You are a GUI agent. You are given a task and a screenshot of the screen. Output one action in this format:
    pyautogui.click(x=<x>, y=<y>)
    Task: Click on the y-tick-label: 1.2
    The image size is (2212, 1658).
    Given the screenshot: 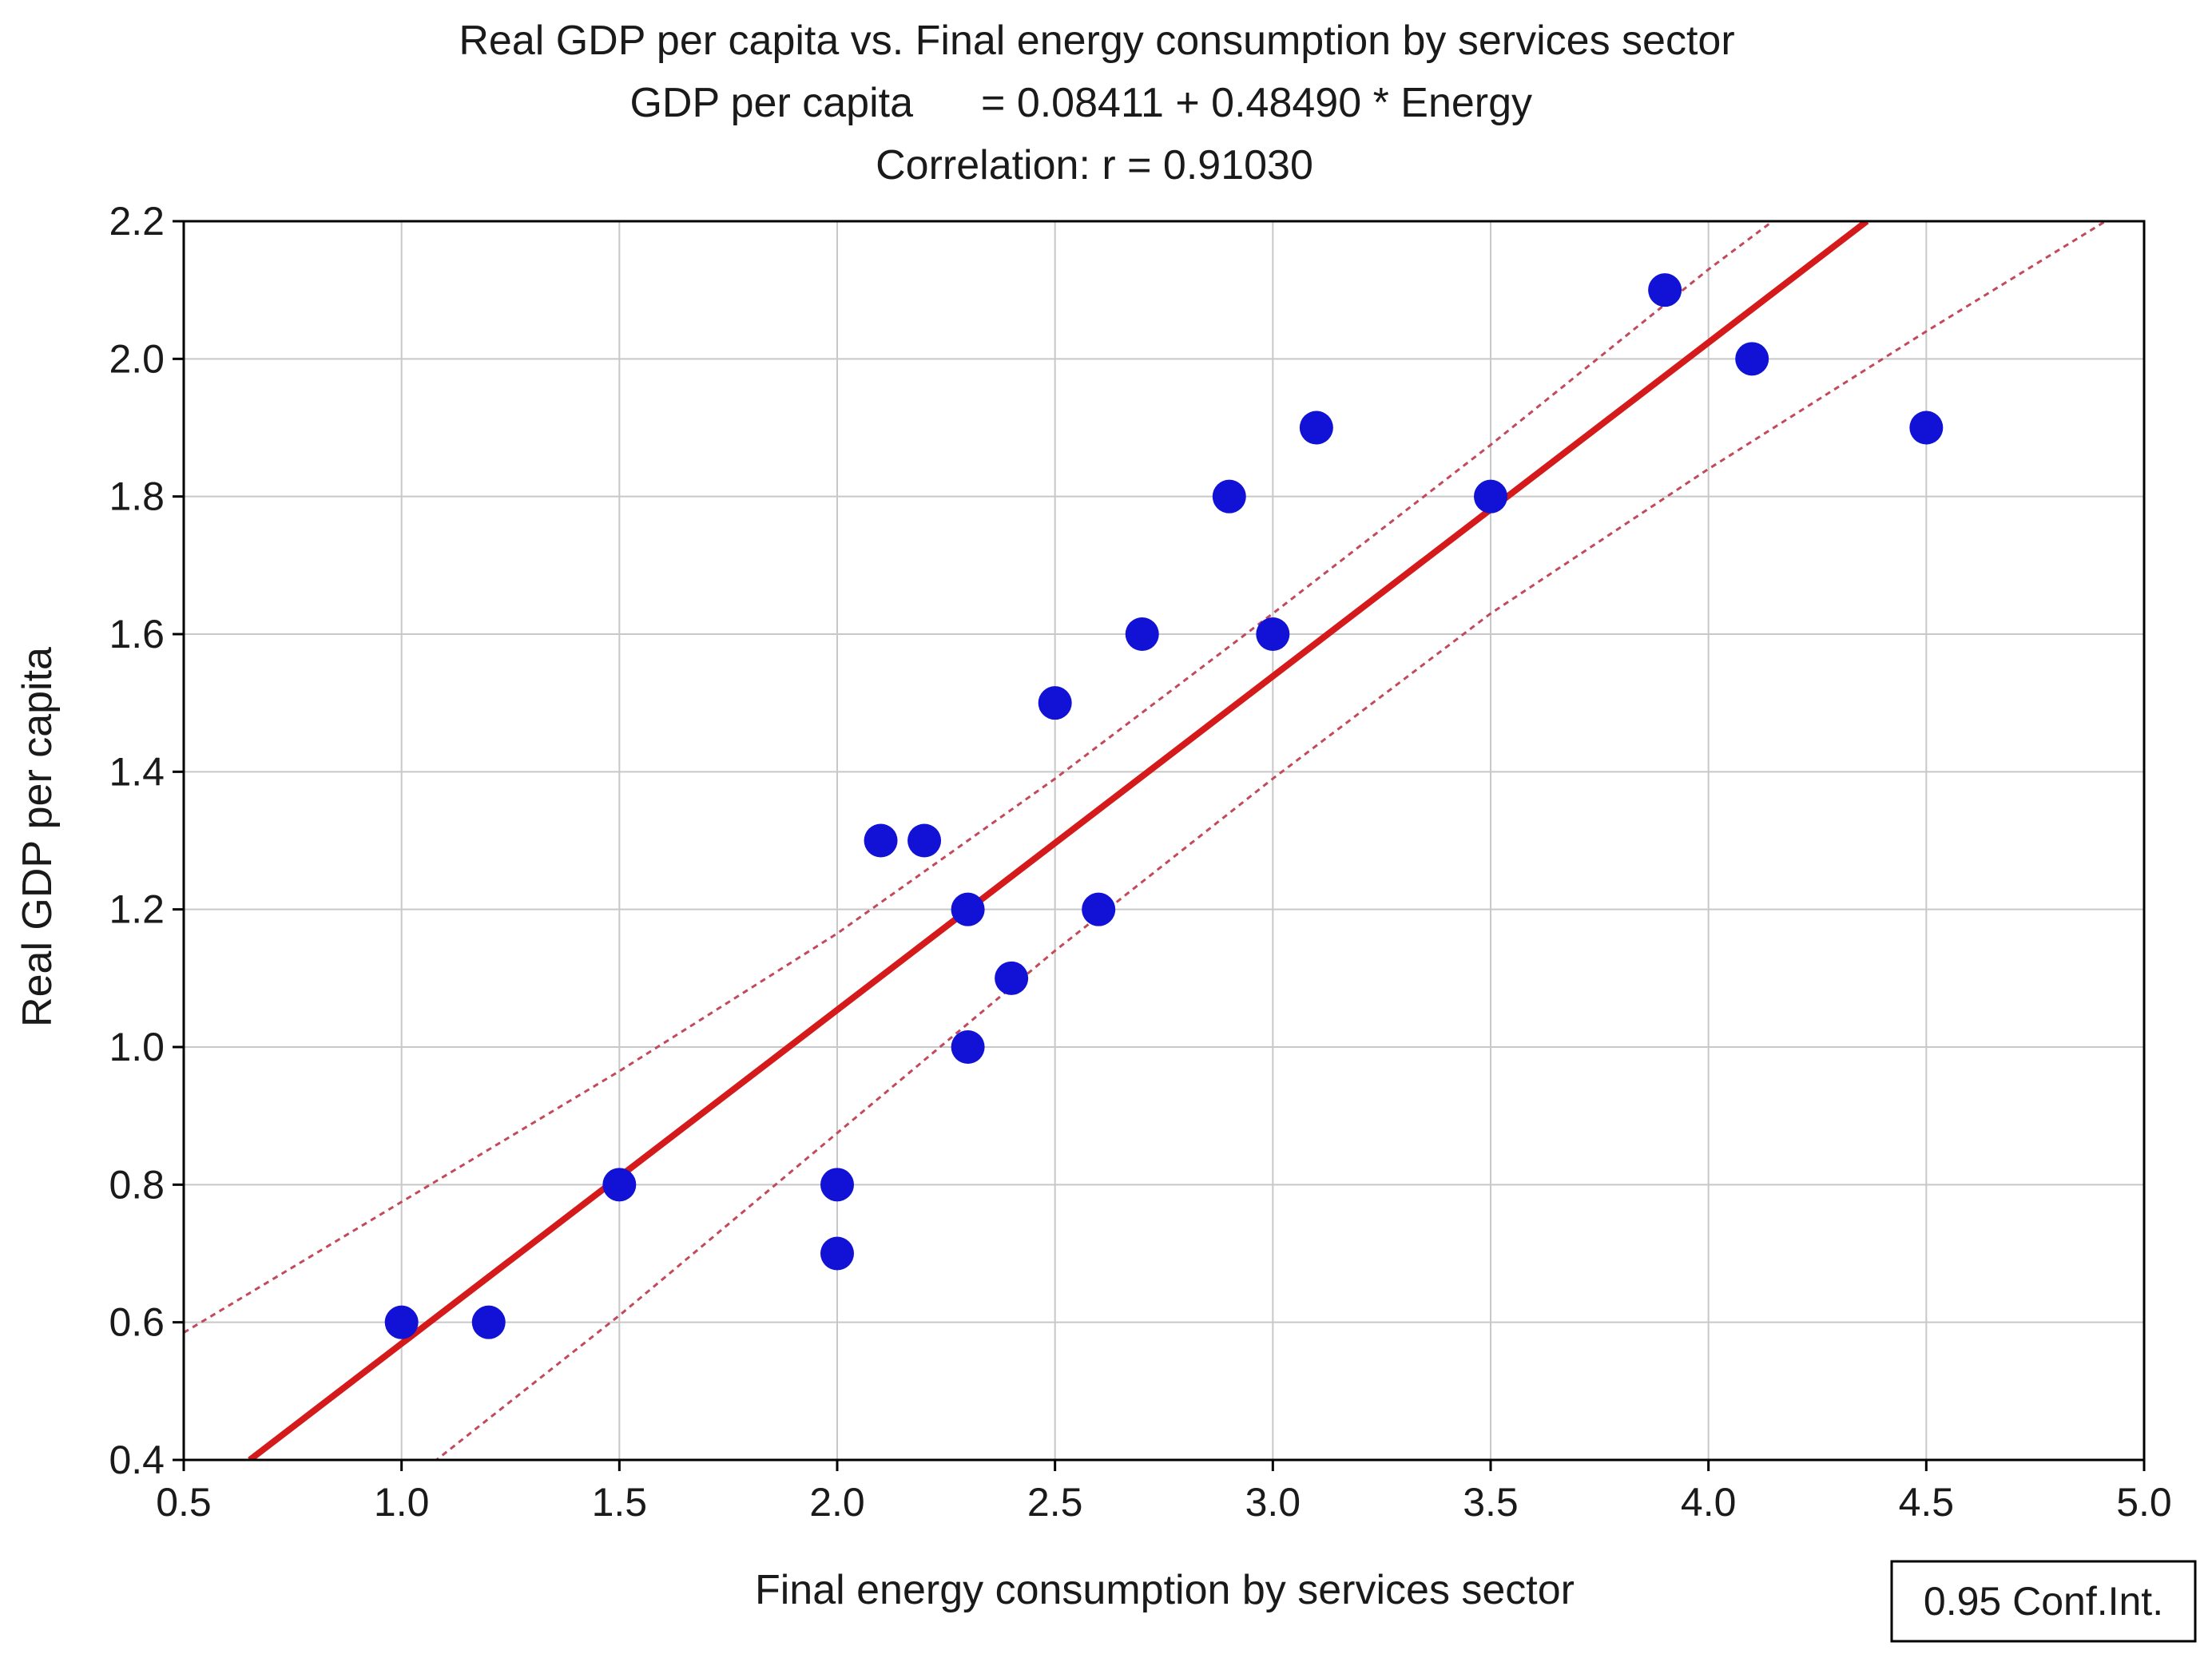 What is the action you would take?
    pyautogui.click(x=137, y=910)
    